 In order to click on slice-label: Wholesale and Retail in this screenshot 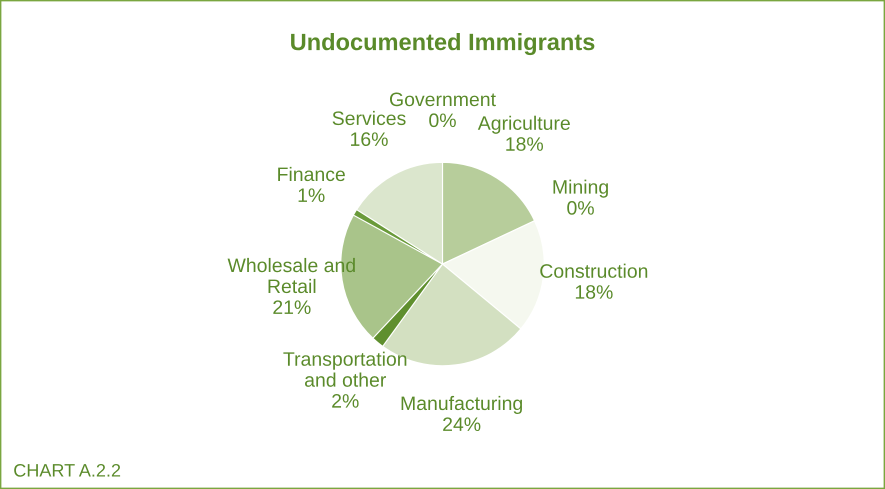, I will do `click(291, 276)`.